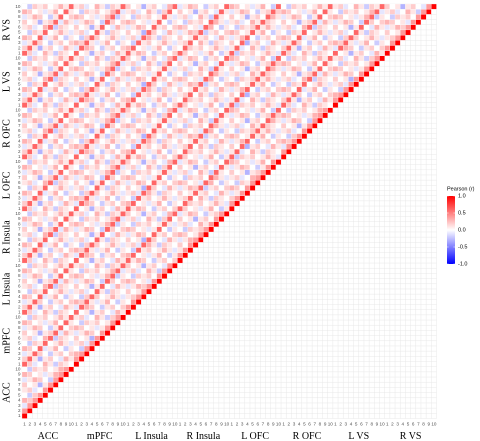 The width and height of the screenshot is (480, 441). What do you see at coordinates (227, 424) in the screenshot?
I see `x-tick-label: 10` at bounding box center [227, 424].